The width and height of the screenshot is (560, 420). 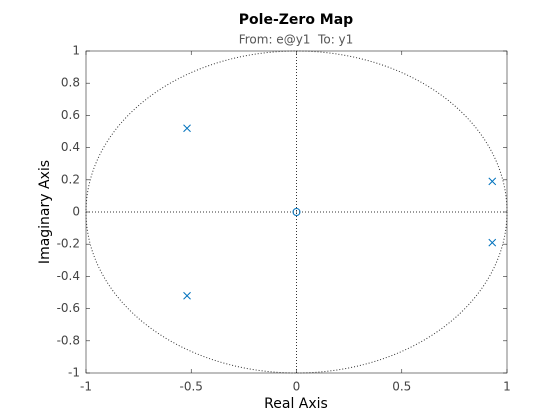 What do you see at coordinates (70, 115) in the screenshot?
I see `y-tick-label: 0.6` at bounding box center [70, 115].